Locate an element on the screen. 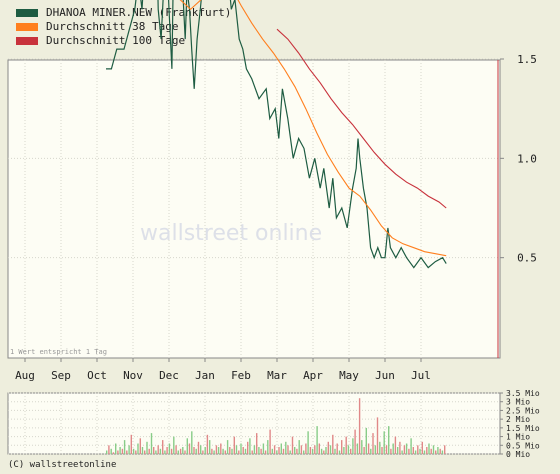 This screenshot has width=560, height=474. x-tick-label: Aug is located at coordinates (25, 375).